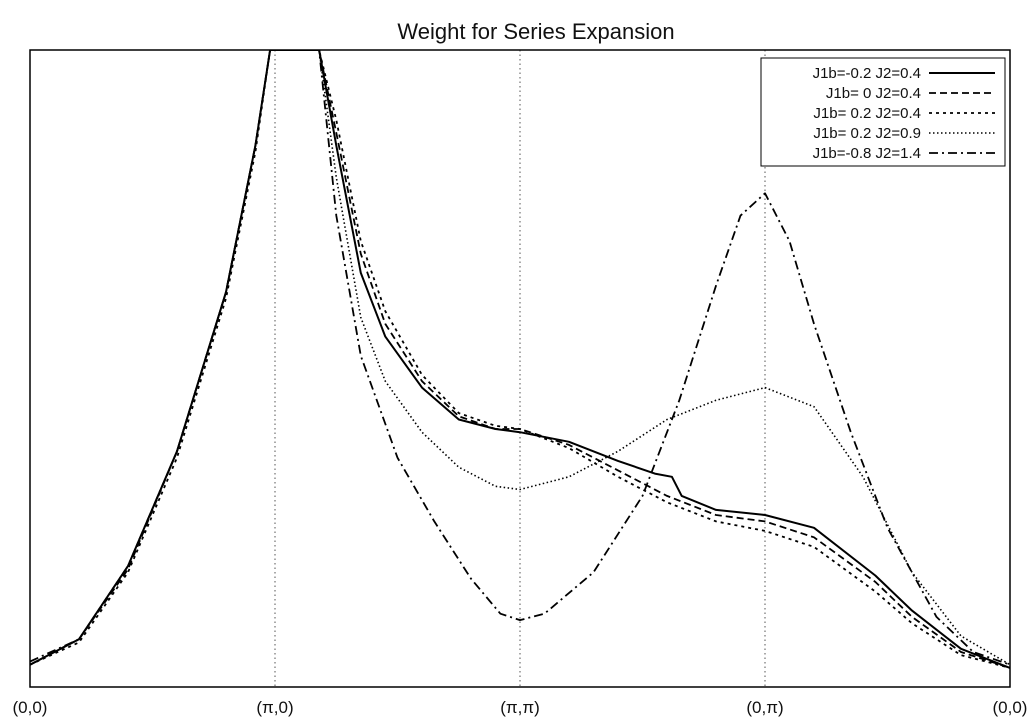 The height and width of the screenshot is (723, 1033). What do you see at coordinates (535, 31) in the screenshot?
I see `chart-title: Weight for Series Expansion` at bounding box center [535, 31].